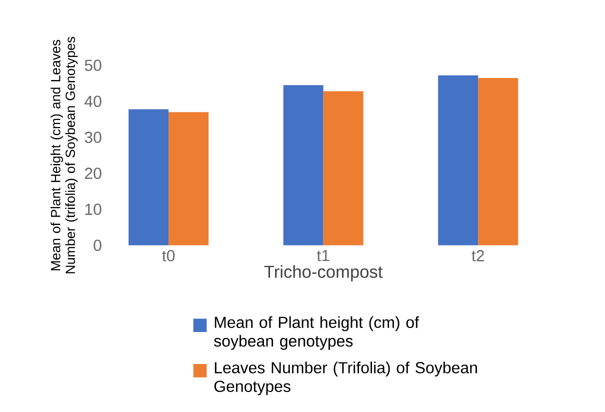  What do you see at coordinates (93, 173) in the screenshot?
I see `y-tick-label: 20` at bounding box center [93, 173].